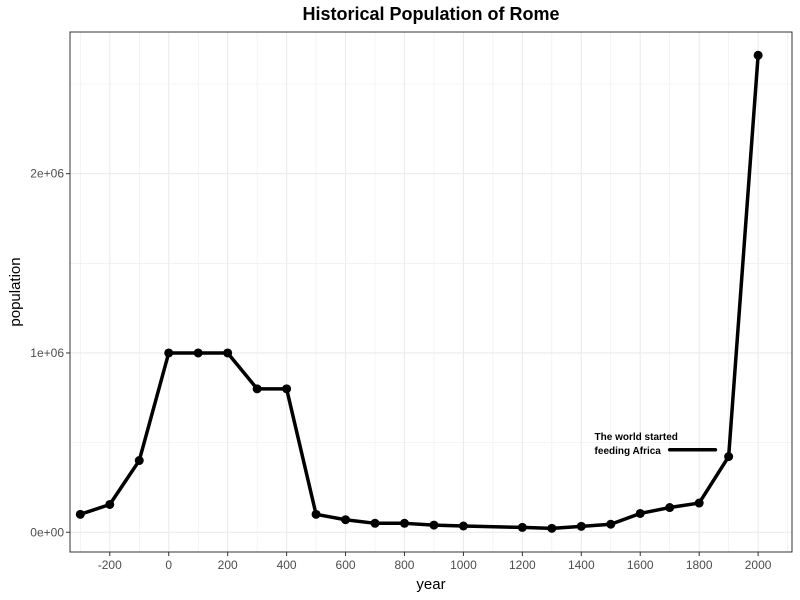  I want to click on x-tick-label: 1800, so click(699, 565).